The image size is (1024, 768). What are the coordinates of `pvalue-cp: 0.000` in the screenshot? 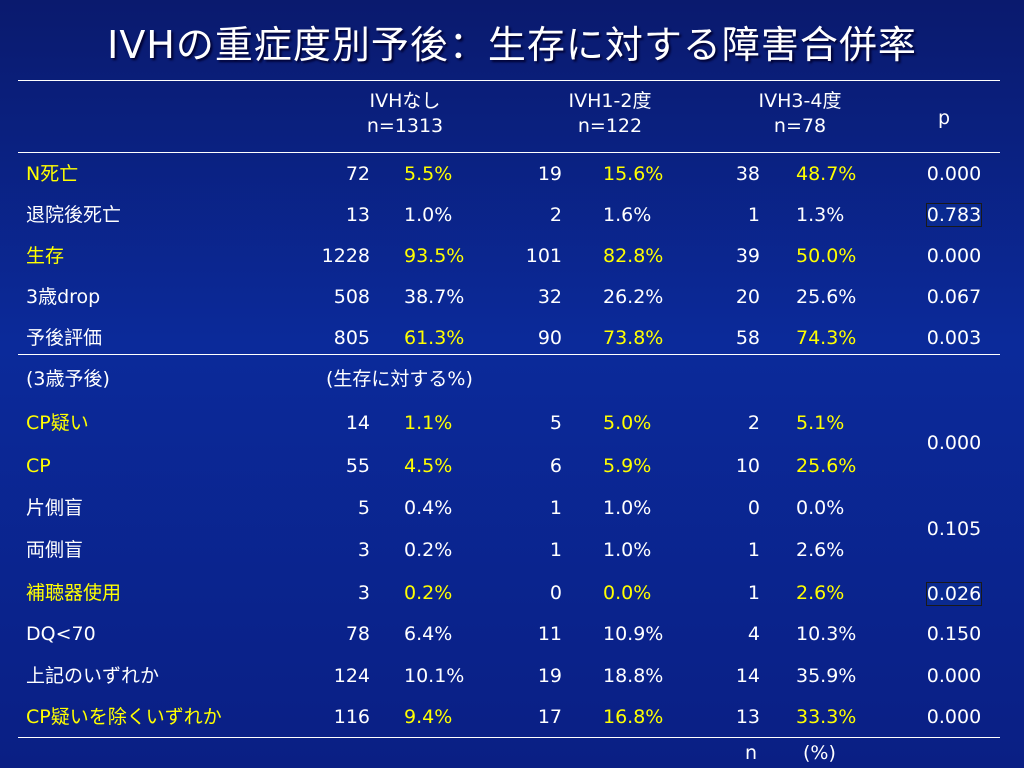 It's located at (954, 443).